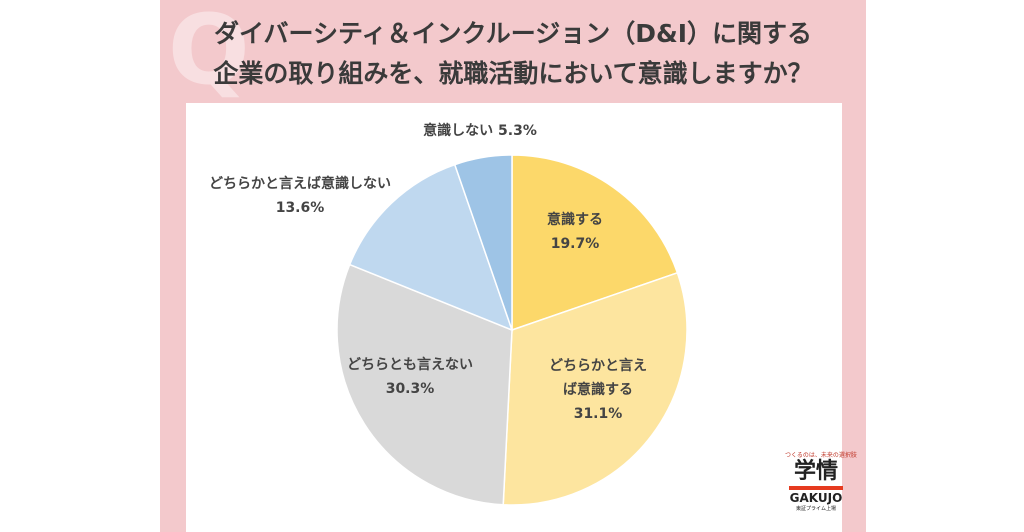  Describe the element at coordinates (410, 389) in the screenshot. I see `value-label: 30.3%` at that location.